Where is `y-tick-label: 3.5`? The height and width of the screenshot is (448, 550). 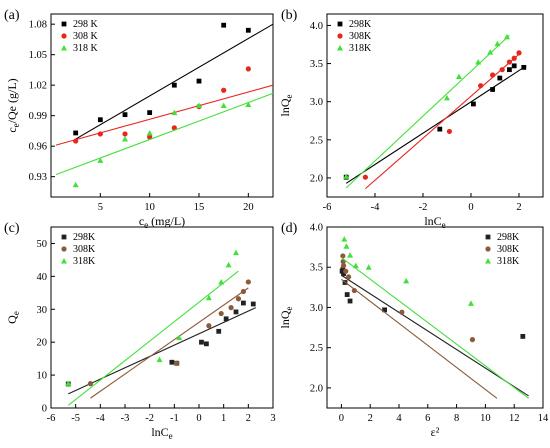
y-tick-label: 3.5 is located at coordinates (316, 64).